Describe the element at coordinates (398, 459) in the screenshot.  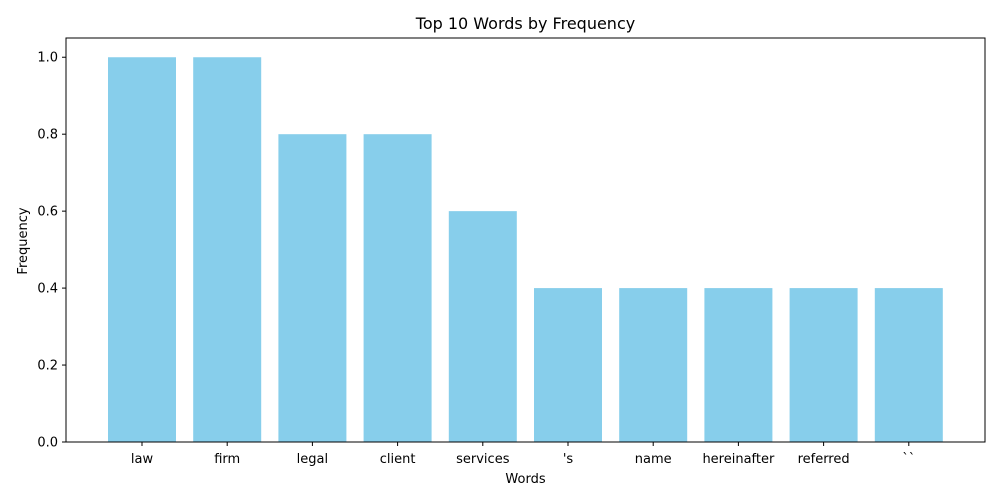
I see `x-tick-label: client` at that location.